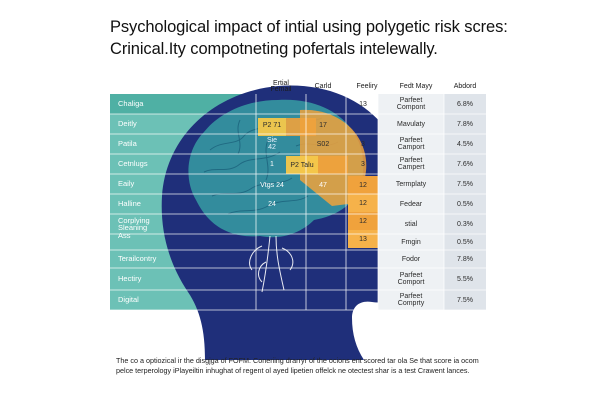 This screenshot has width=600, height=400. Describe the element at coordinates (127, 124) in the screenshot. I see `row-label: Deitly` at that location.